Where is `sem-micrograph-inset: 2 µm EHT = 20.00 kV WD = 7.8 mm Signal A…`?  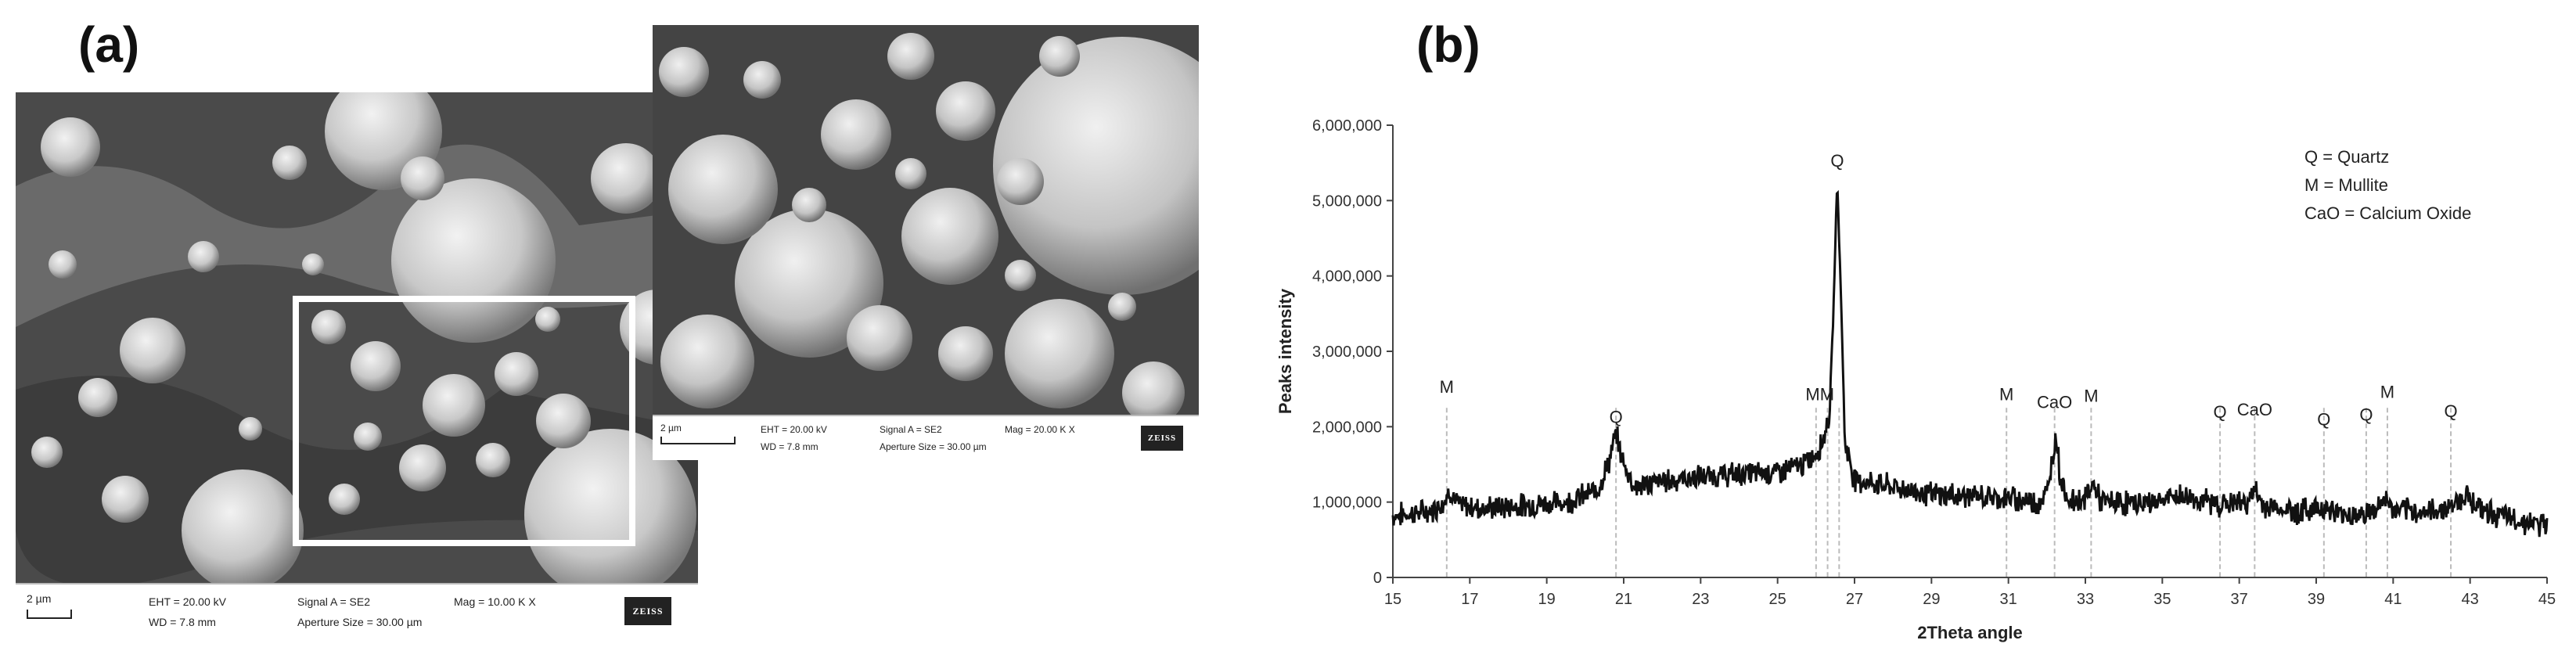
sem-micrograph-inset: 2 µm EHT = 20.00 kV WD = 7.8 mm Signal A… is located at coordinates (926, 242).